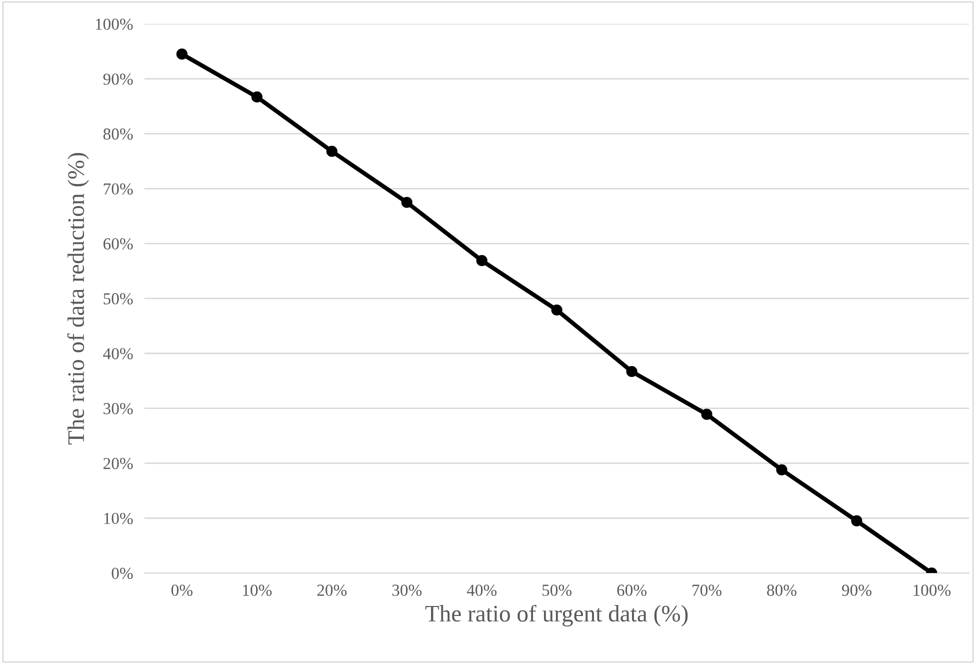  I want to click on x-tick-label: 20%, so click(332, 590).